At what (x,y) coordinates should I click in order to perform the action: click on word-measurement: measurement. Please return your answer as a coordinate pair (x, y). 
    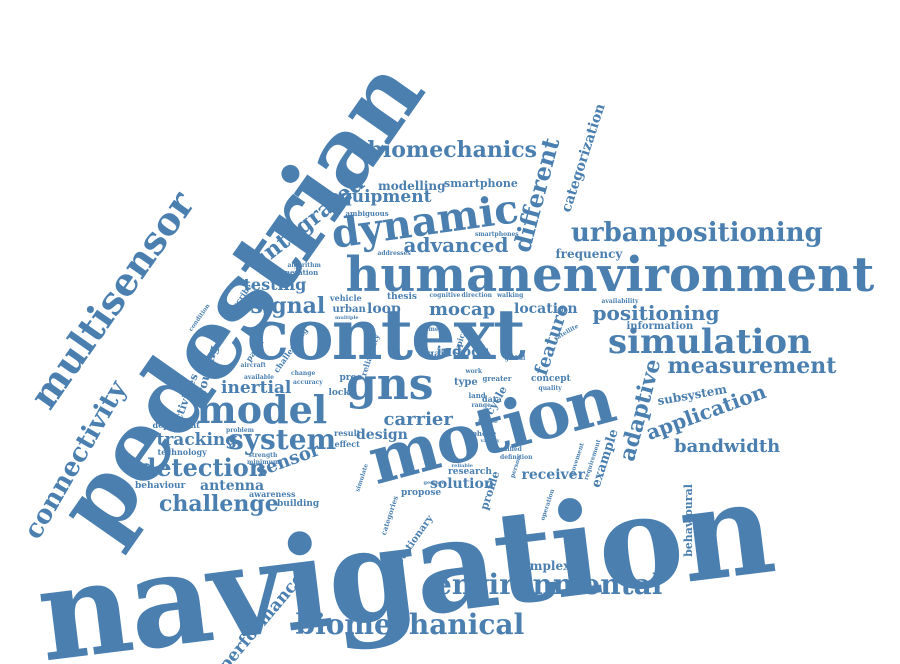
    Looking at the image, I should click on (752, 366).